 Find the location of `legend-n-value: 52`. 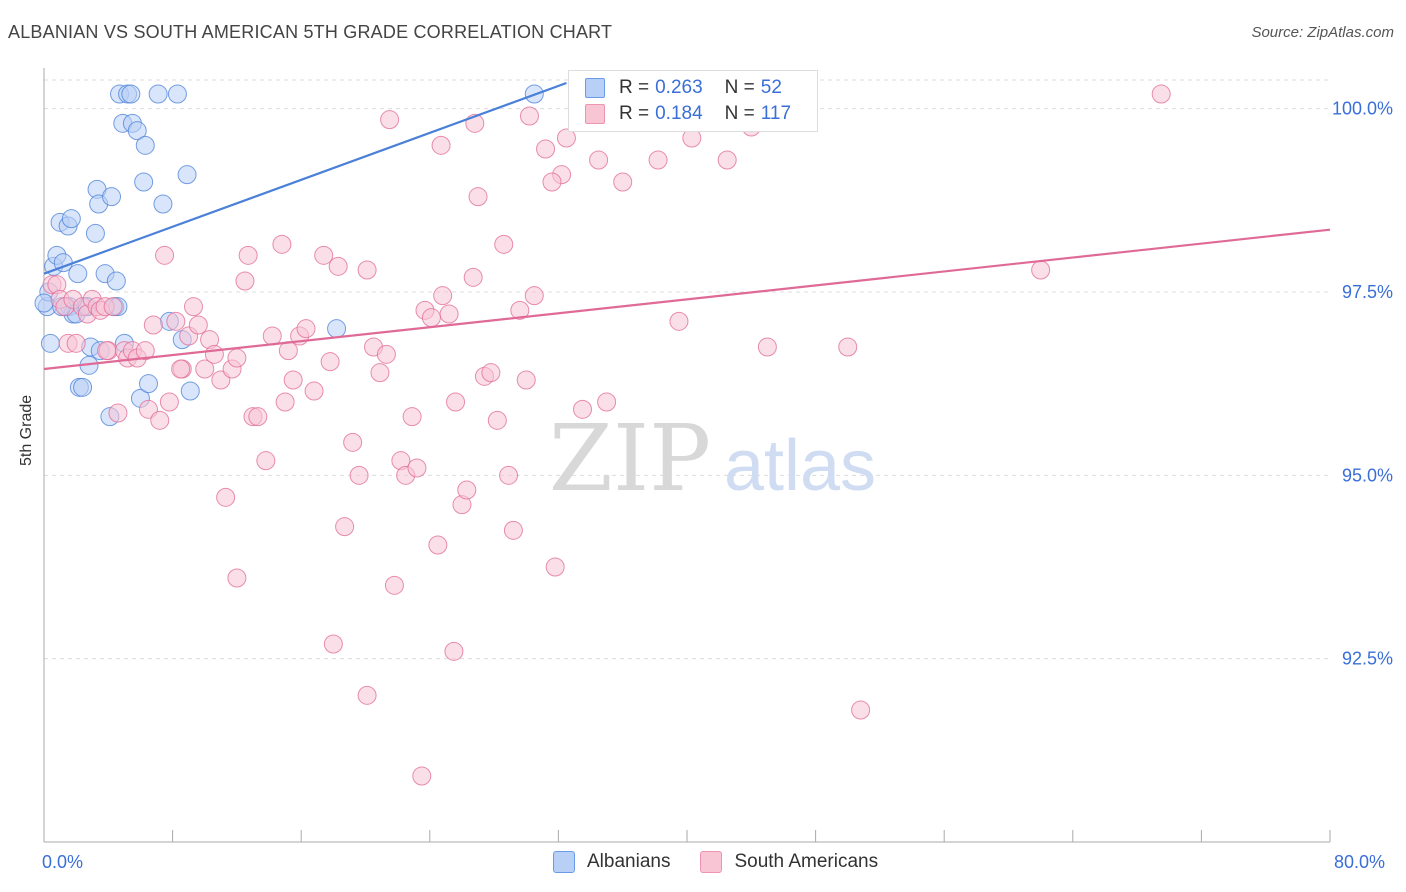

legend-n-value: 52 is located at coordinates (771, 87).